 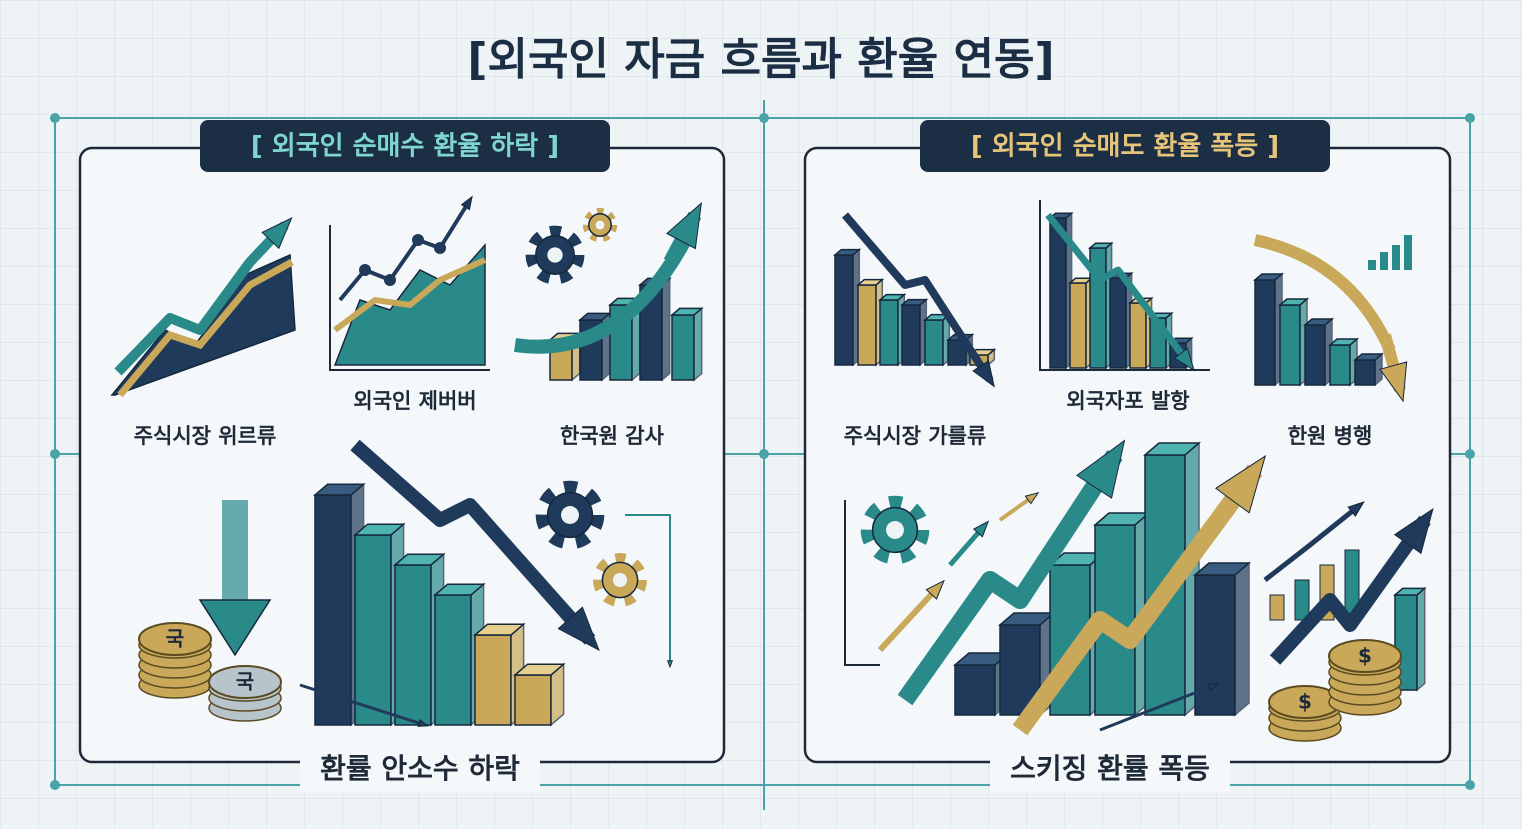 I want to click on page-title: [외국인 자금 흐름과 환율 연동], so click(x=760, y=59).